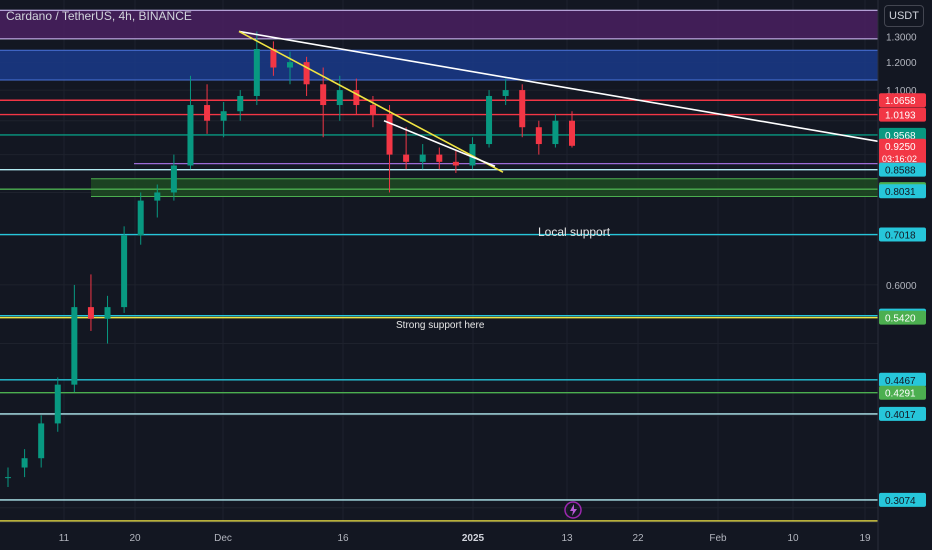  I want to click on x-tick-label: 20, so click(135, 538).